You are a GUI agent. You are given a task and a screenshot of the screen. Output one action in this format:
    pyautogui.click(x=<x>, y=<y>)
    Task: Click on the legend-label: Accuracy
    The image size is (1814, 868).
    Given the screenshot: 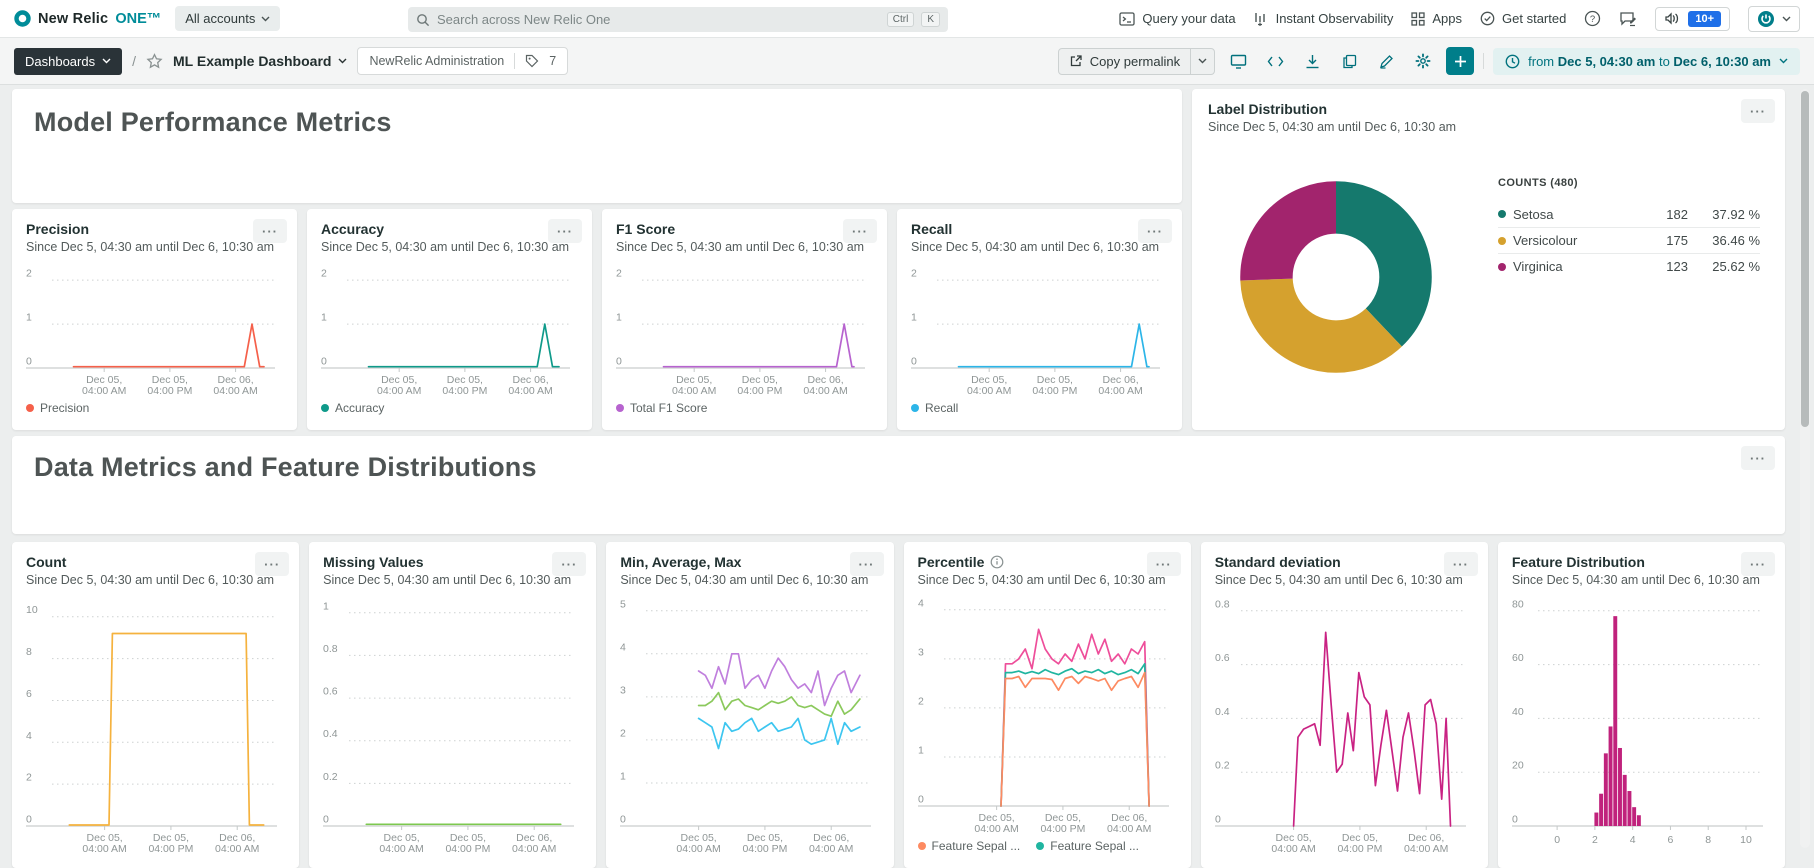 What is the action you would take?
    pyautogui.click(x=359, y=408)
    